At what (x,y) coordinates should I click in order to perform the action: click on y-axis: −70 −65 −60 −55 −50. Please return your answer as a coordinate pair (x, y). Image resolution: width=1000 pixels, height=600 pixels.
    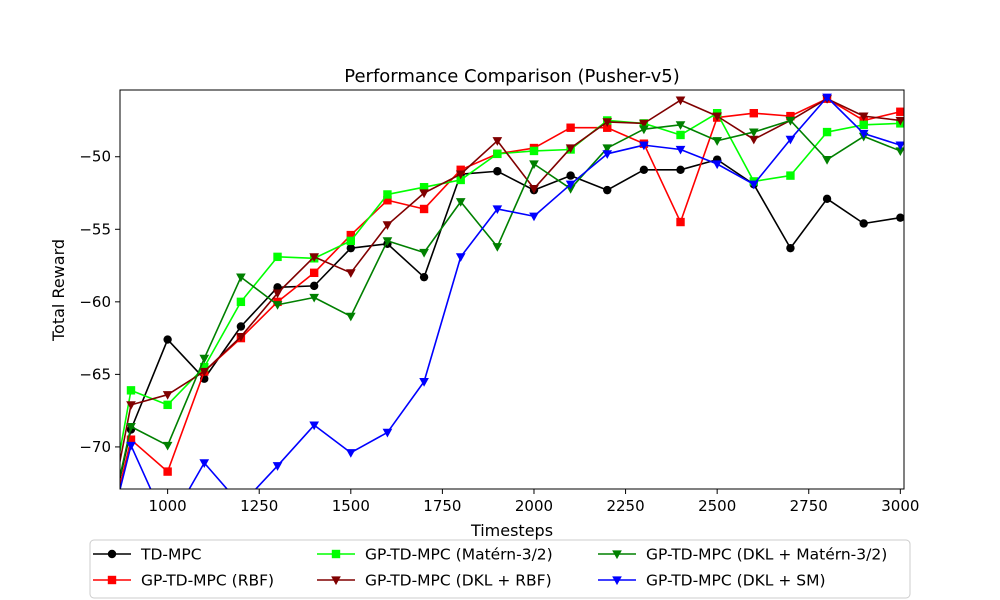
    Looking at the image, I should click on (99, 302).